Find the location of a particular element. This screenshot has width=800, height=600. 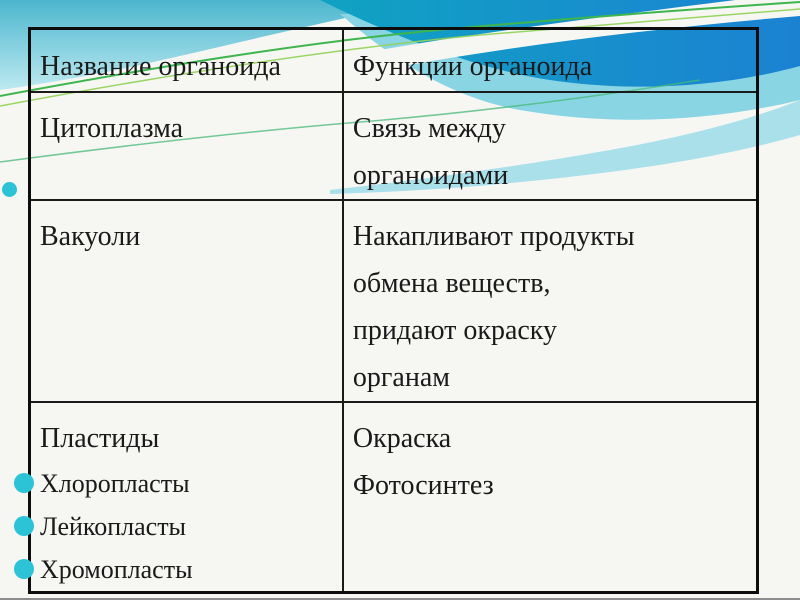

list-item: Хромопласты is located at coordinates (174, 569).